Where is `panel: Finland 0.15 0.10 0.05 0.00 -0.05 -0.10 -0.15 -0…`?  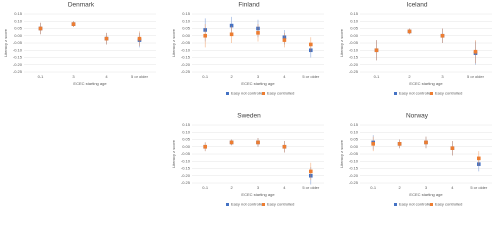 panel: Finland 0.15 0.10 0.05 0.00 -0.05 -0.10 -0.15 -0… is located at coordinates (247, 49).